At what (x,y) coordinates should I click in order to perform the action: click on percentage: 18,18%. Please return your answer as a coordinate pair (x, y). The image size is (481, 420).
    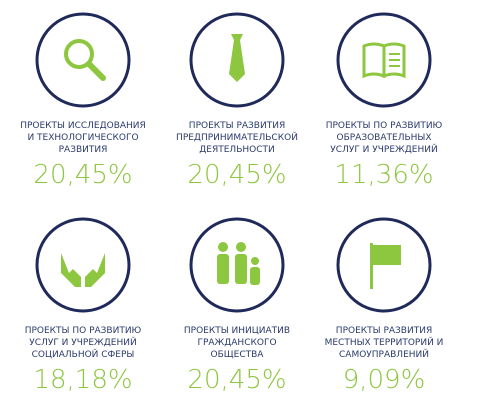
    Looking at the image, I should click on (83, 380).